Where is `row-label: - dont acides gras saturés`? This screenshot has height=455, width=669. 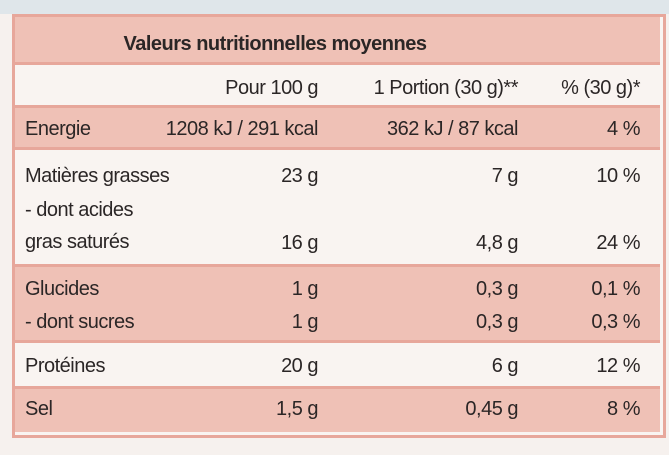 row-label: - dont acides gras saturés is located at coordinates (79, 226).